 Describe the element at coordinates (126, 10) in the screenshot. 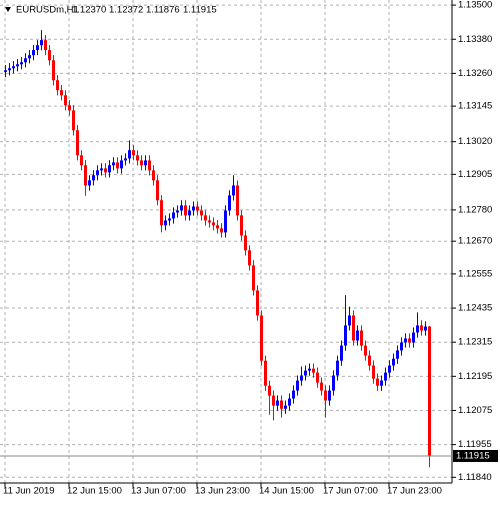

I see `header-value: 1.12372` at that location.